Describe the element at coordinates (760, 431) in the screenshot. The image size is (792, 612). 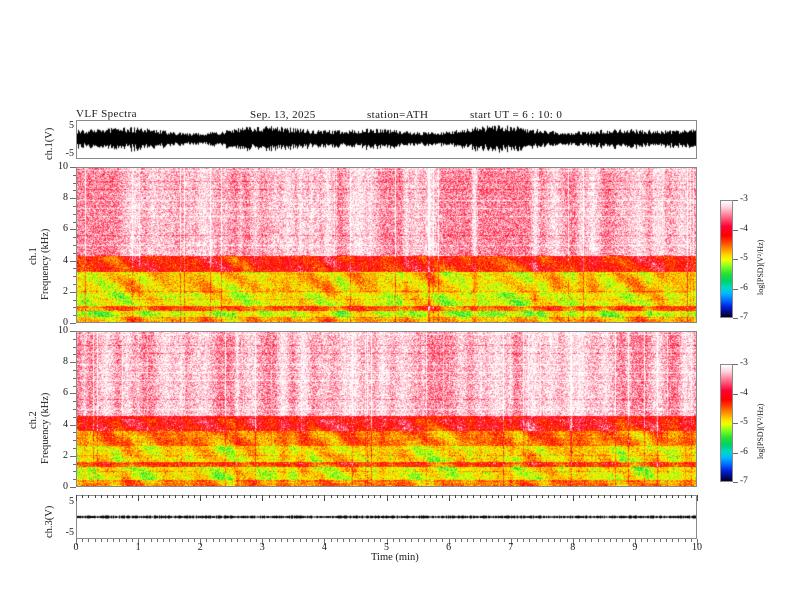
I see `colorbar-ch2-label: log[PSD](V²/Hz)` at that location.